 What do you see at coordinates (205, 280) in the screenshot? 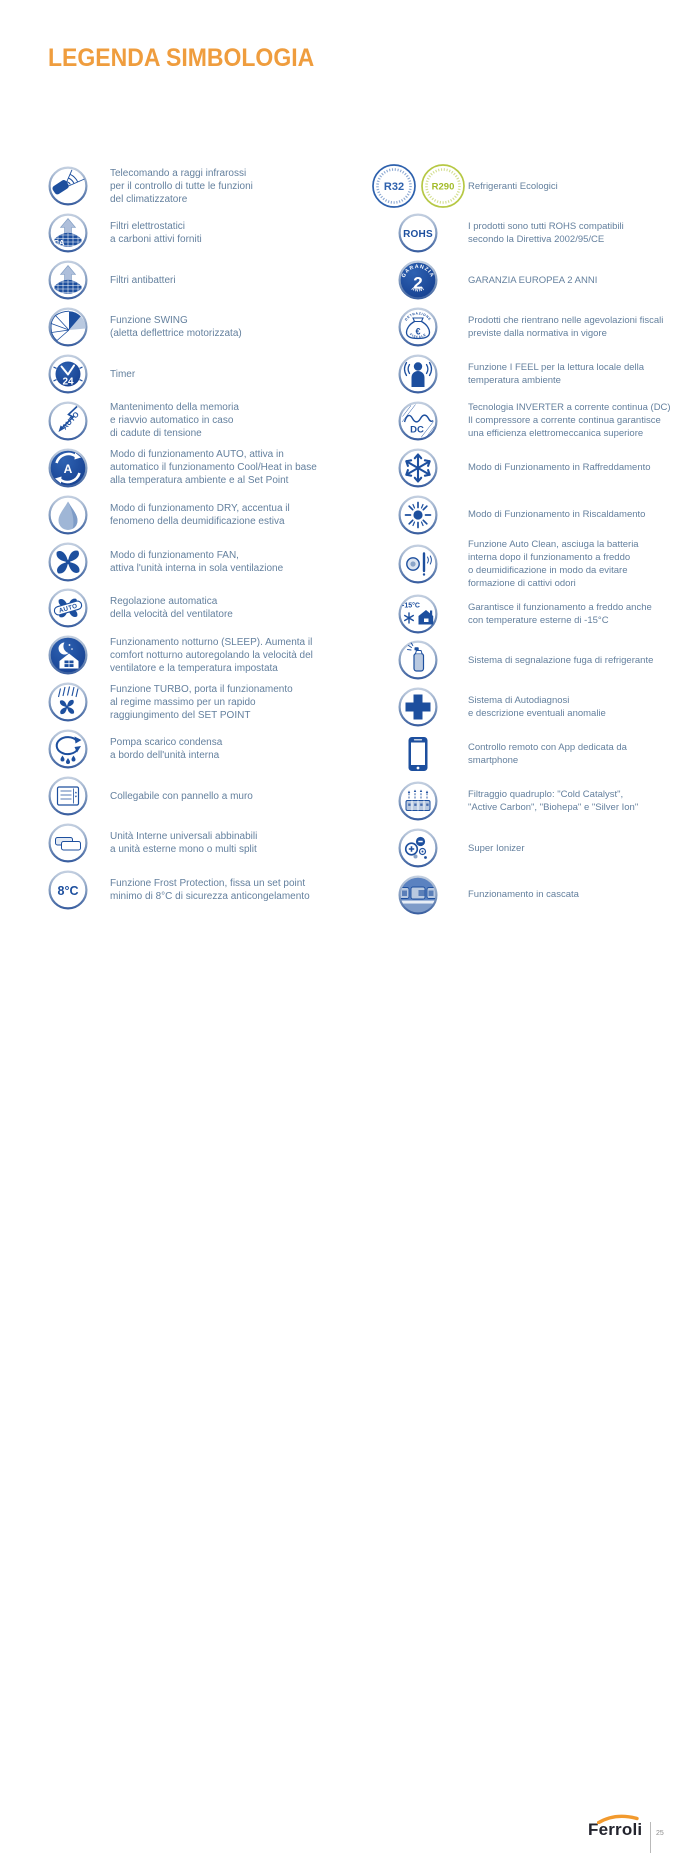
I see `legend-row: Filtri antibatteri` at bounding box center [205, 280].